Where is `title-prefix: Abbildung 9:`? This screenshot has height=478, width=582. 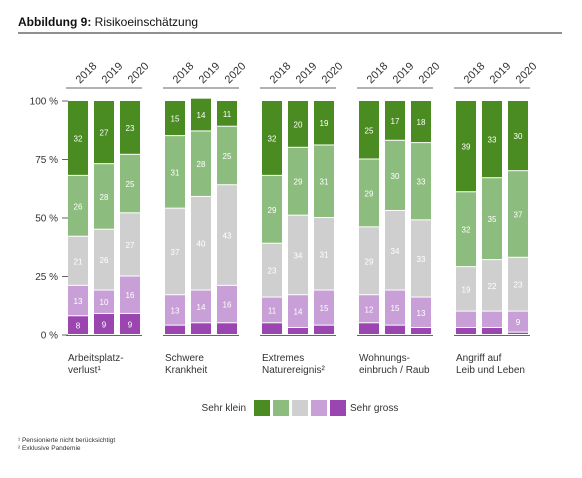 title-prefix: Abbildung 9: is located at coordinates (54, 22).